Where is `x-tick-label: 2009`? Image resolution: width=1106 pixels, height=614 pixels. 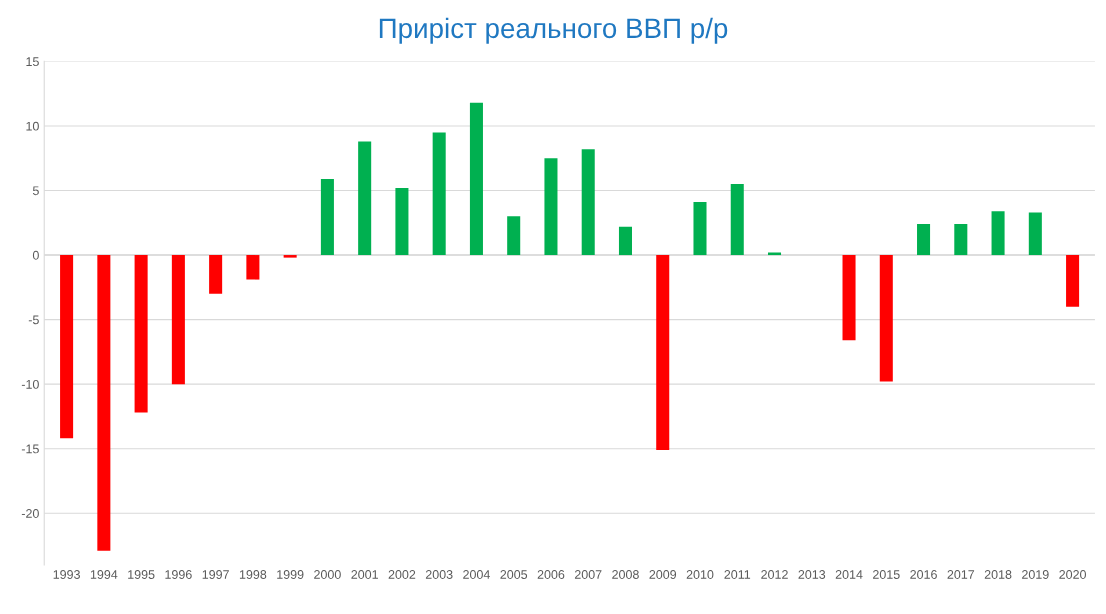
x-tick-label: 2009 is located at coordinates (663, 574).